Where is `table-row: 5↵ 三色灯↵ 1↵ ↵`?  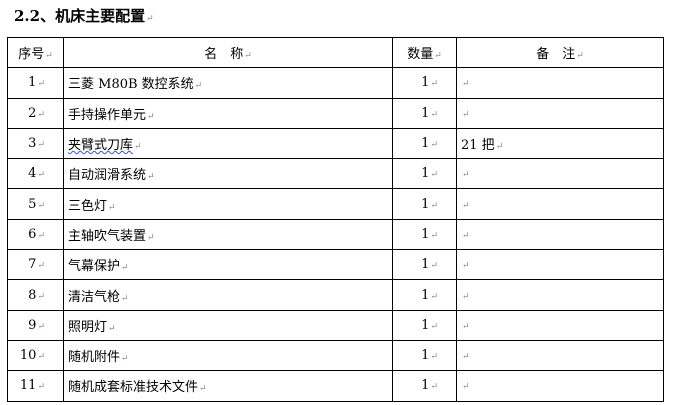
table-row: 5↵ 三色灯↵ 1↵ ↵ is located at coordinates (335, 204).